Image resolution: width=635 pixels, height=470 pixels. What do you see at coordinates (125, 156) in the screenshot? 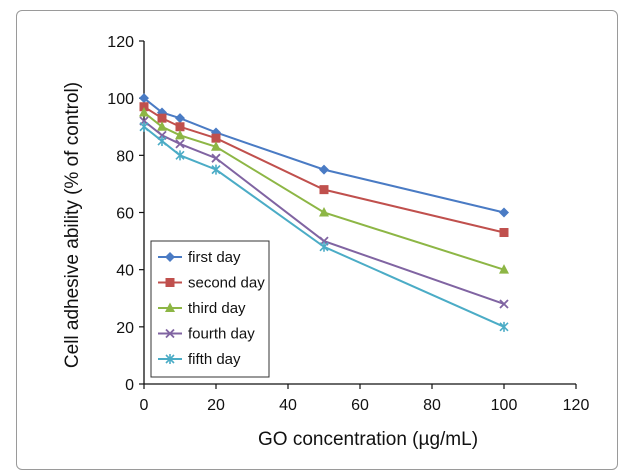
I see `y-tick-label: 80` at bounding box center [125, 156].